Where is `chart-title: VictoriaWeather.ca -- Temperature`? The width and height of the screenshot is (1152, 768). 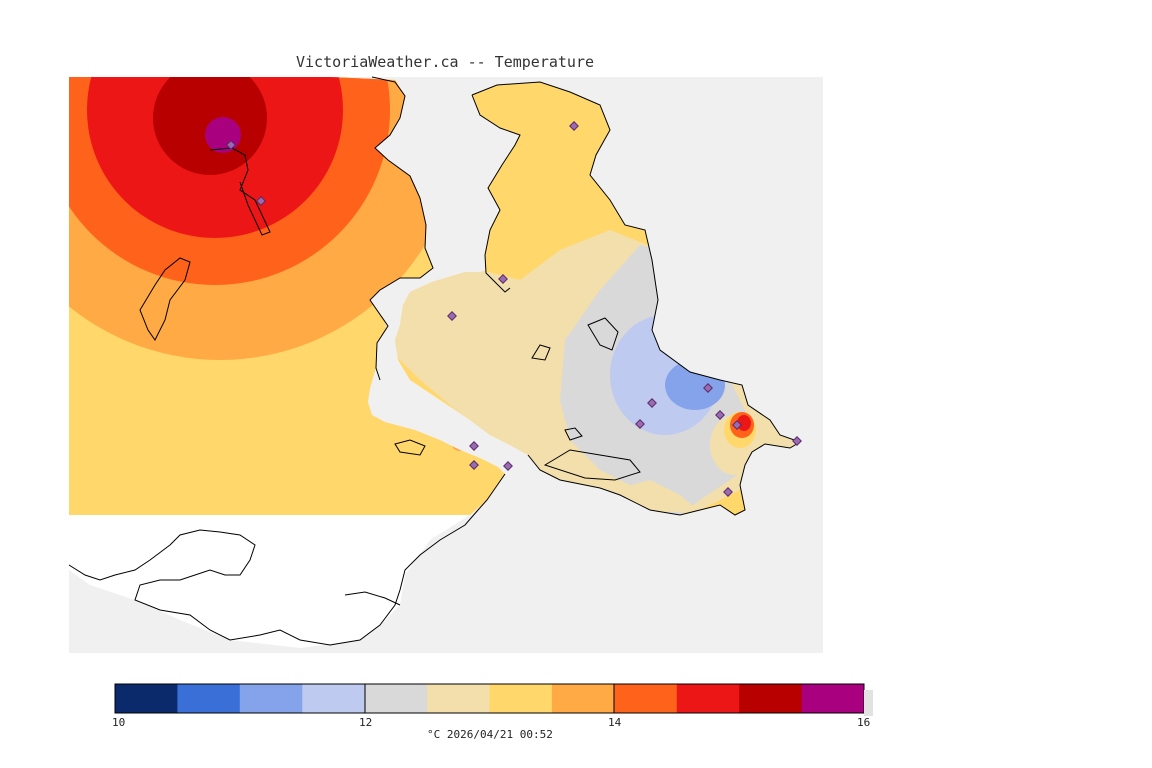
chart-title: VictoriaWeather.ca -- Temperature is located at coordinates (445, 62).